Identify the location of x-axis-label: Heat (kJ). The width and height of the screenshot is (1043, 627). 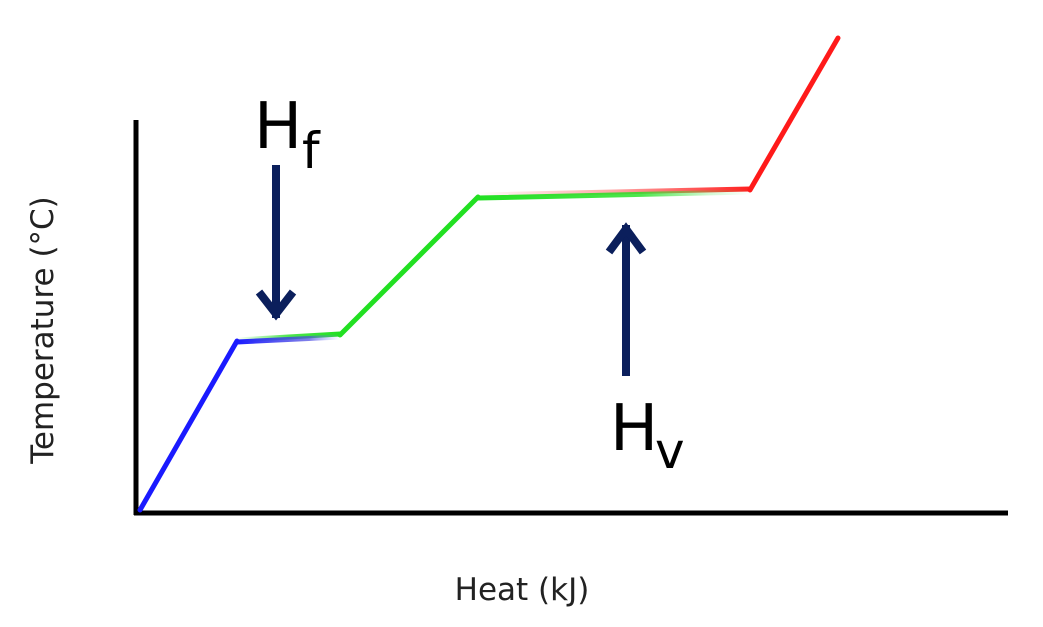
(522, 590).